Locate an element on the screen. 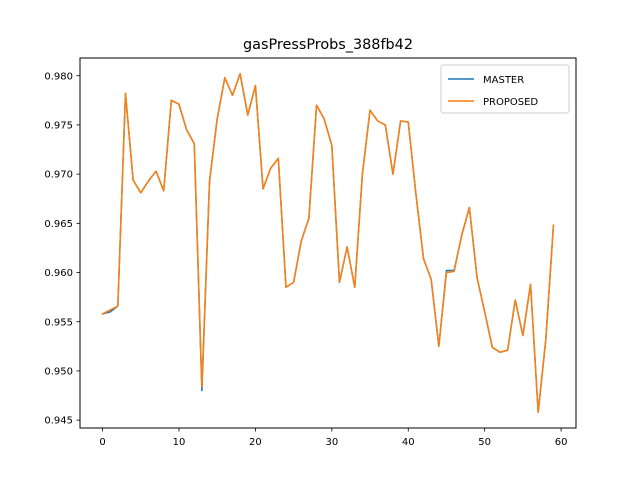  x-tick-label: 30 is located at coordinates (331, 442).